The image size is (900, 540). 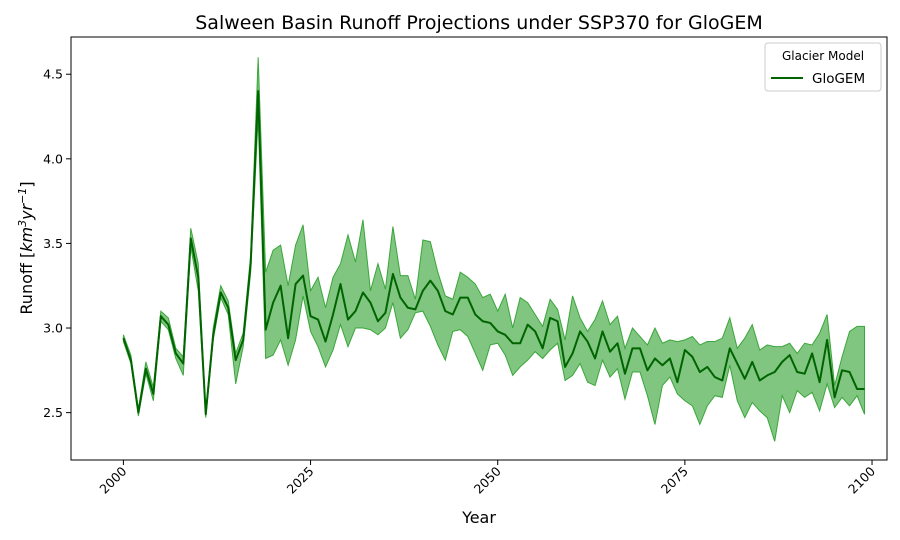 What do you see at coordinates (823, 67) in the screenshot?
I see `legend: Glacier Model GloGEM` at bounding box center [823, 67].